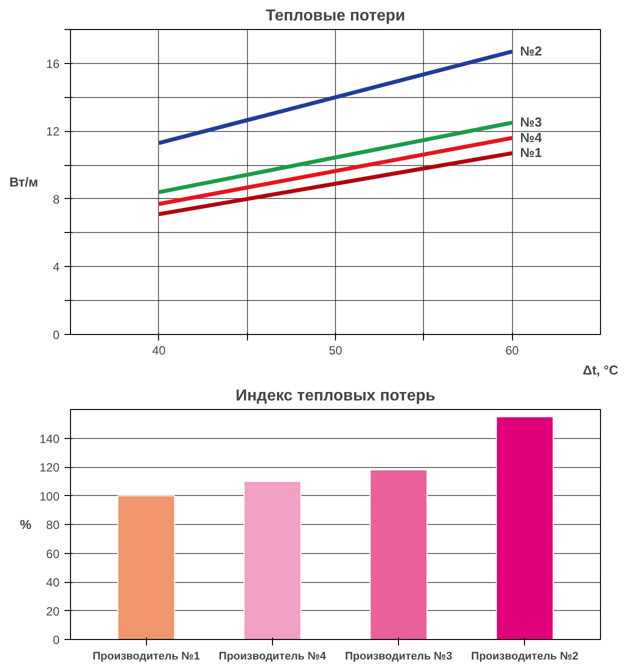 This screenshot has height=670, width=638. What do you see at coordinates (49, 439) in the screenshot?
I see `y-tick-label: 140` at bounding box center [49, 439].